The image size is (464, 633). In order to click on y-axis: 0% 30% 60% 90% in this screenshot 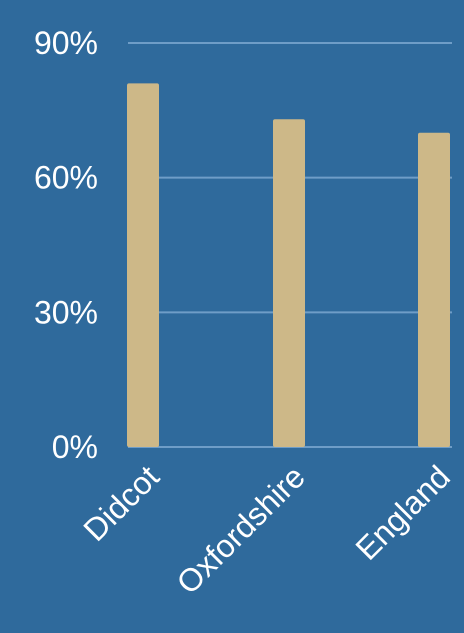, I will do `click(66, 245)`.